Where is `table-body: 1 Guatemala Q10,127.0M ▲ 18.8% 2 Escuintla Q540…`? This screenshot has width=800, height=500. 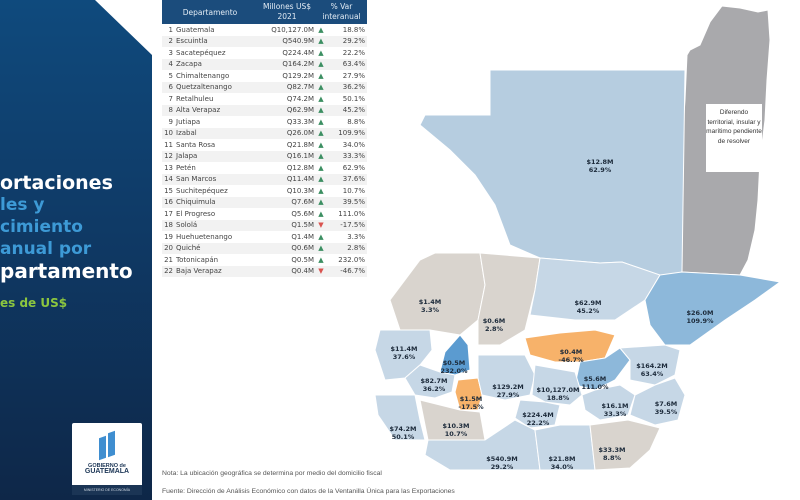
table-body: 1 Guatemala Q10,127.0M ▲ 18.8% 2 Escuintla Q540… is located at coordinates (264, 150).